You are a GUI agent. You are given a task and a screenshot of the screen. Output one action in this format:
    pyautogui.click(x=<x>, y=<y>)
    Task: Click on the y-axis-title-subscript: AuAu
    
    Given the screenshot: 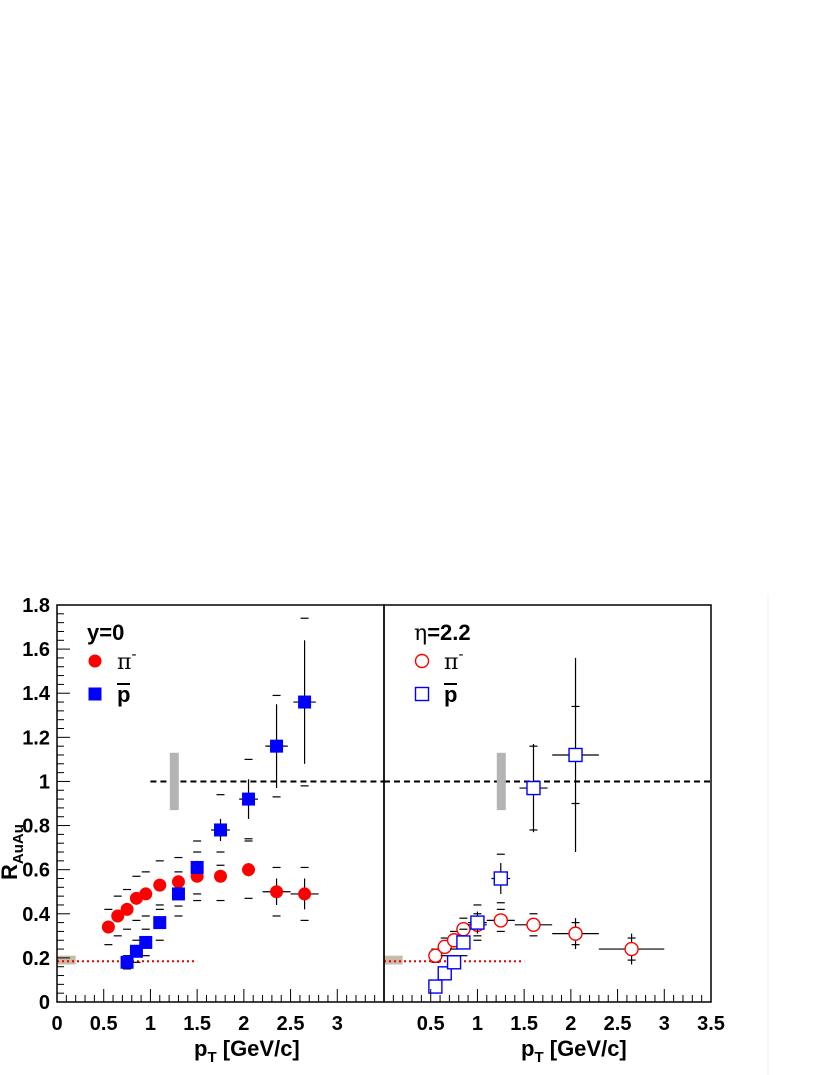 What is the action you would take?
    pyautogui.click(x=18, y=844)
    